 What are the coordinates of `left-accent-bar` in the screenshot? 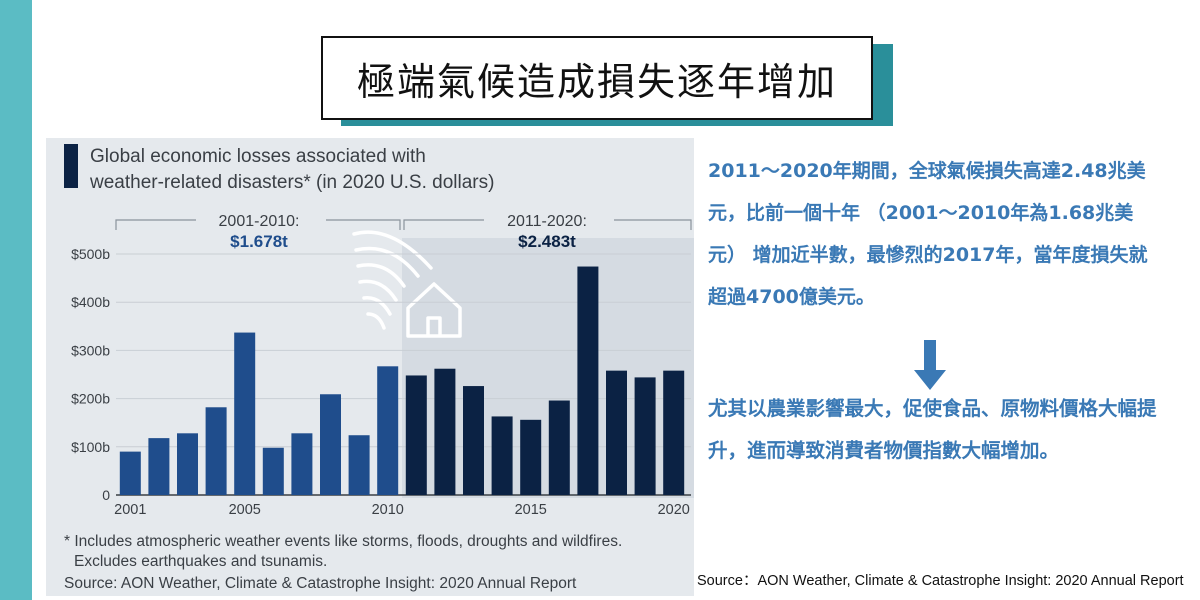 It's located at (16, 300).